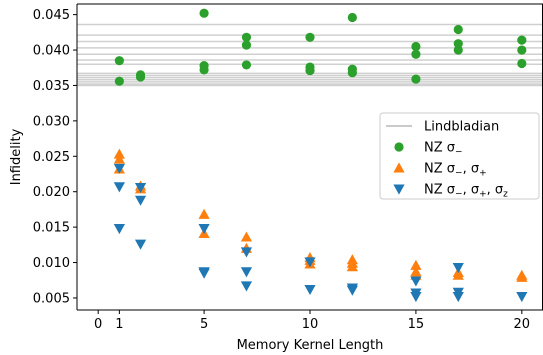 The image size is (543, 355). Describe the element at coordinates (416, 324) in the screenshot. I see `x-tick-label: 15` at that location.